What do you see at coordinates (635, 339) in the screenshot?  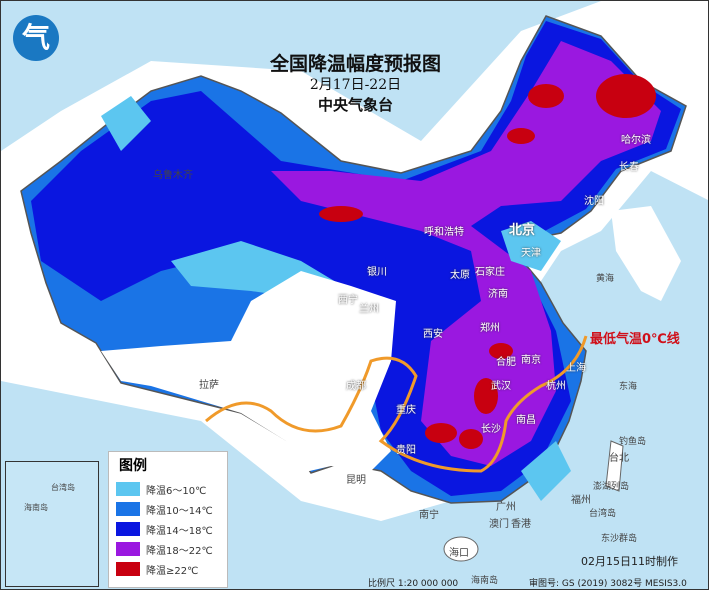 I see `zero-line-label: 最低气温0℃线` at bounding box center [635, 339].